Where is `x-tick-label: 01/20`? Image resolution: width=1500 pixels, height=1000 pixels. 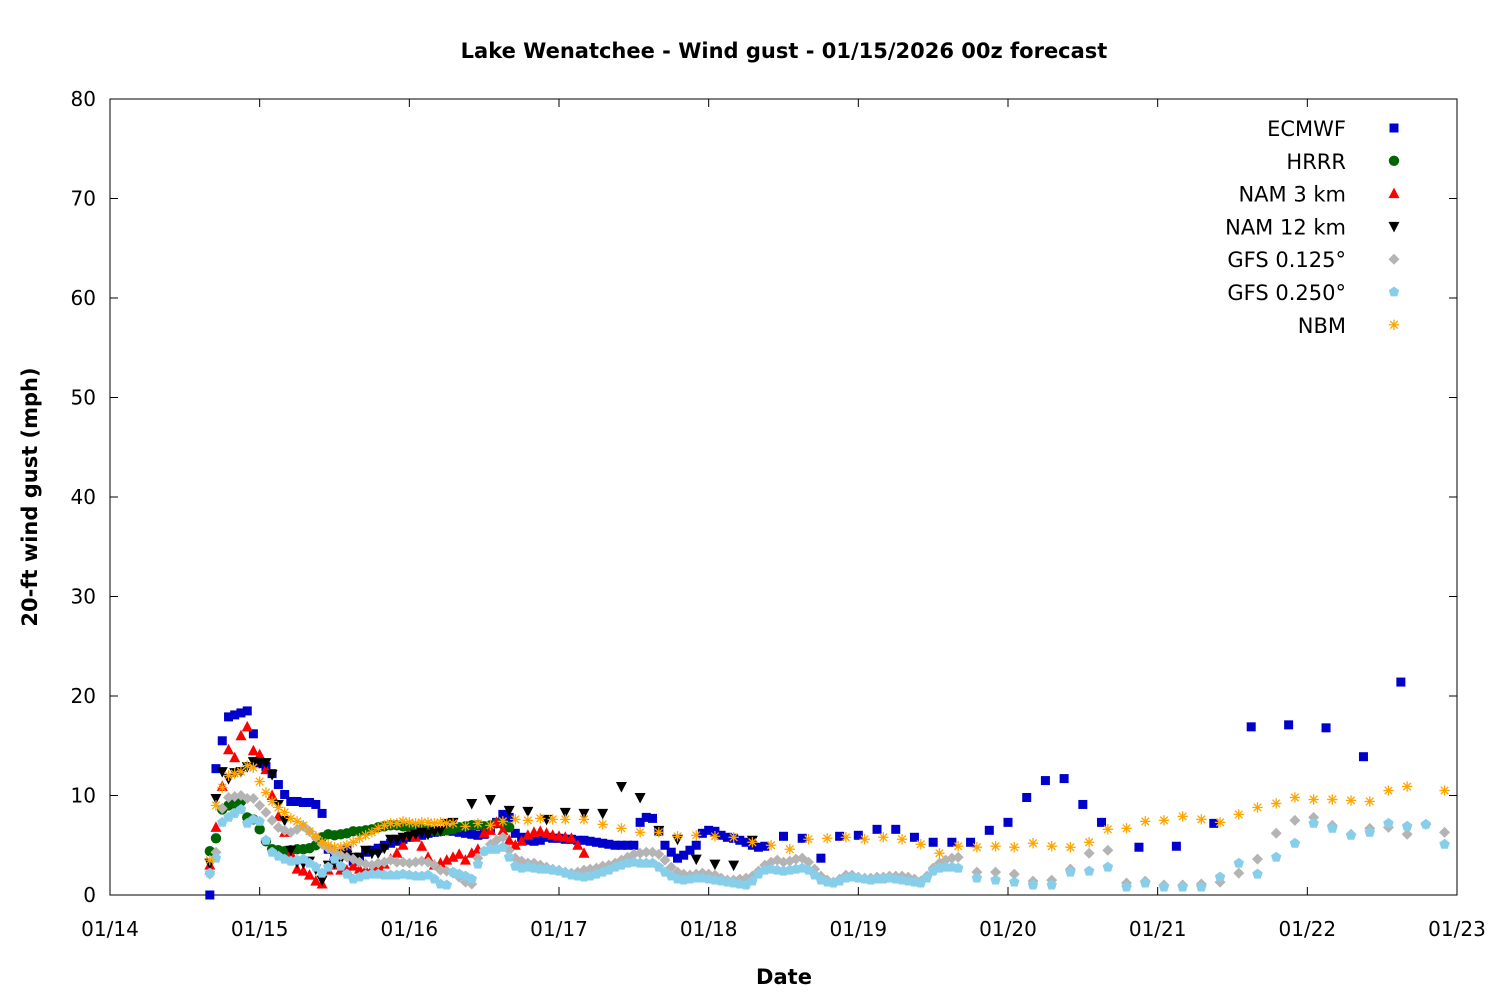
x-tick-label: 01/20 is located at coordinates (1008, 929).